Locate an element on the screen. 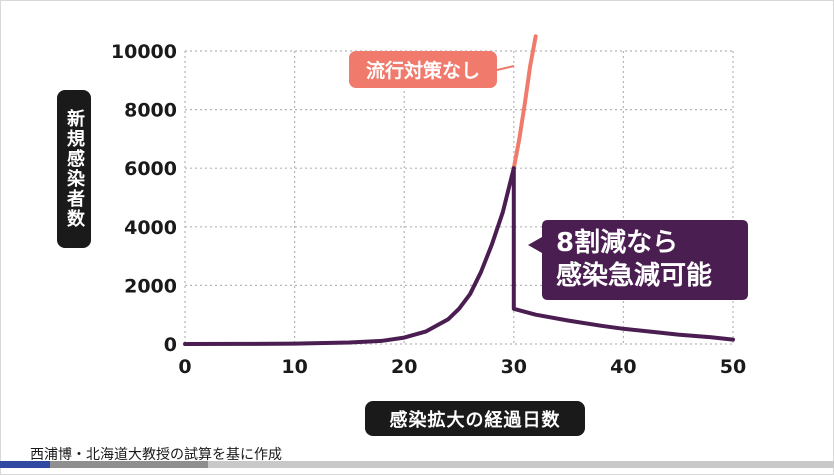 This screenshot has width=834, height=475. annotation-text-80pct-line: 8割減なら is located at coordinates (617, 242).